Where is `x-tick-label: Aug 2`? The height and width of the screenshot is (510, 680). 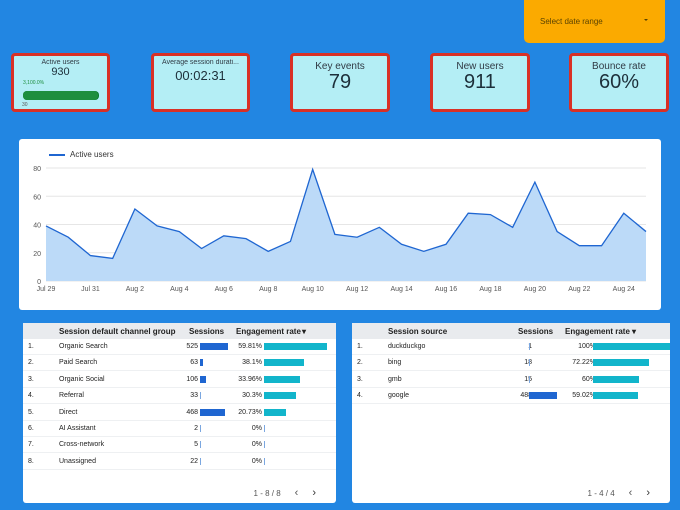
x-tick-label: Aug 2 is located at coordinates (135, 289).